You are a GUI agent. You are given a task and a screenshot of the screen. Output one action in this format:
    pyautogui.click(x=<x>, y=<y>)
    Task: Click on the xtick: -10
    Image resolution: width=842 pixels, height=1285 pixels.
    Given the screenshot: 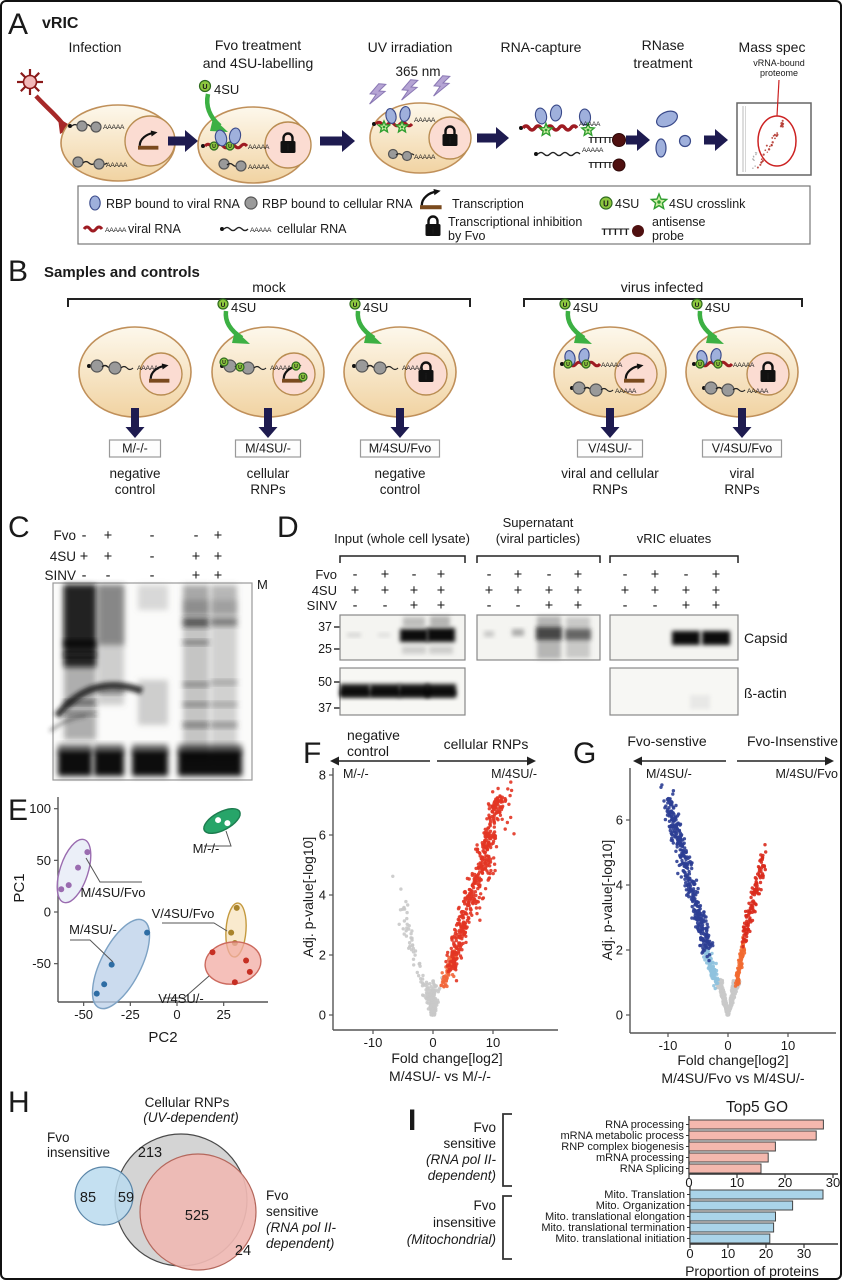 What is the action you would take?
    pyautogui.click(x=668, y=1045)
    